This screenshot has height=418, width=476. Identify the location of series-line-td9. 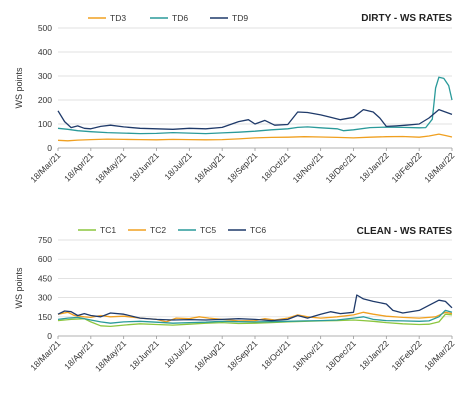
(255, 119).